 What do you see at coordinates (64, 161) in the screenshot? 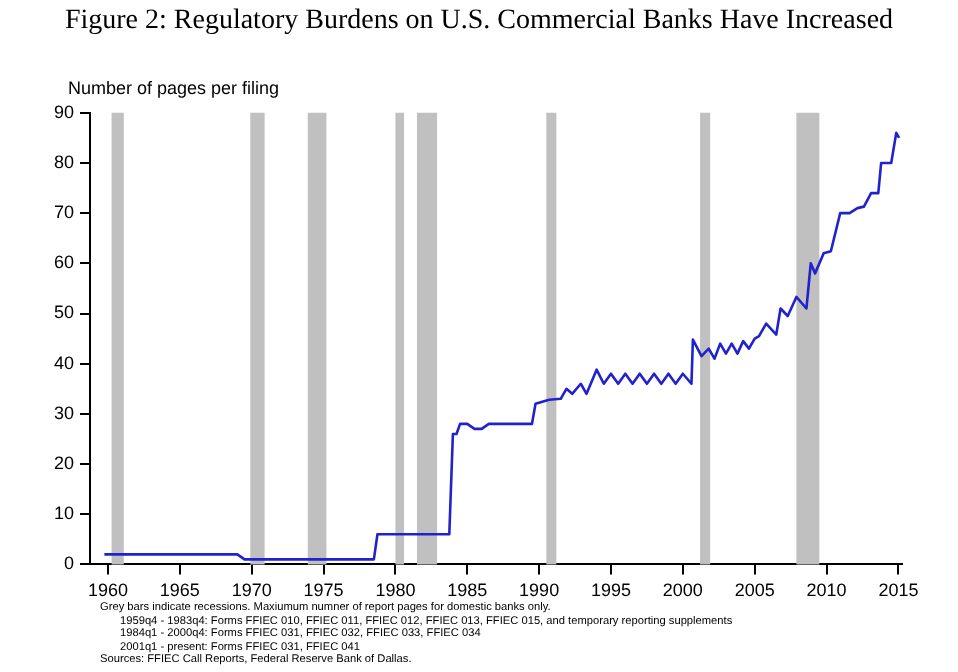
I see `y-tick-label: 80` at bounding box center [64, 161].